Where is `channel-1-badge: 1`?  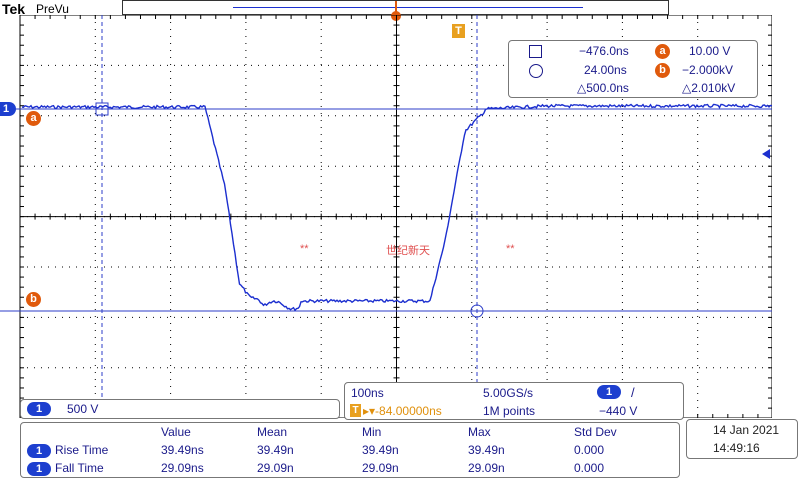
channel-1-badge: 1 is located at coordinates (39, 409).